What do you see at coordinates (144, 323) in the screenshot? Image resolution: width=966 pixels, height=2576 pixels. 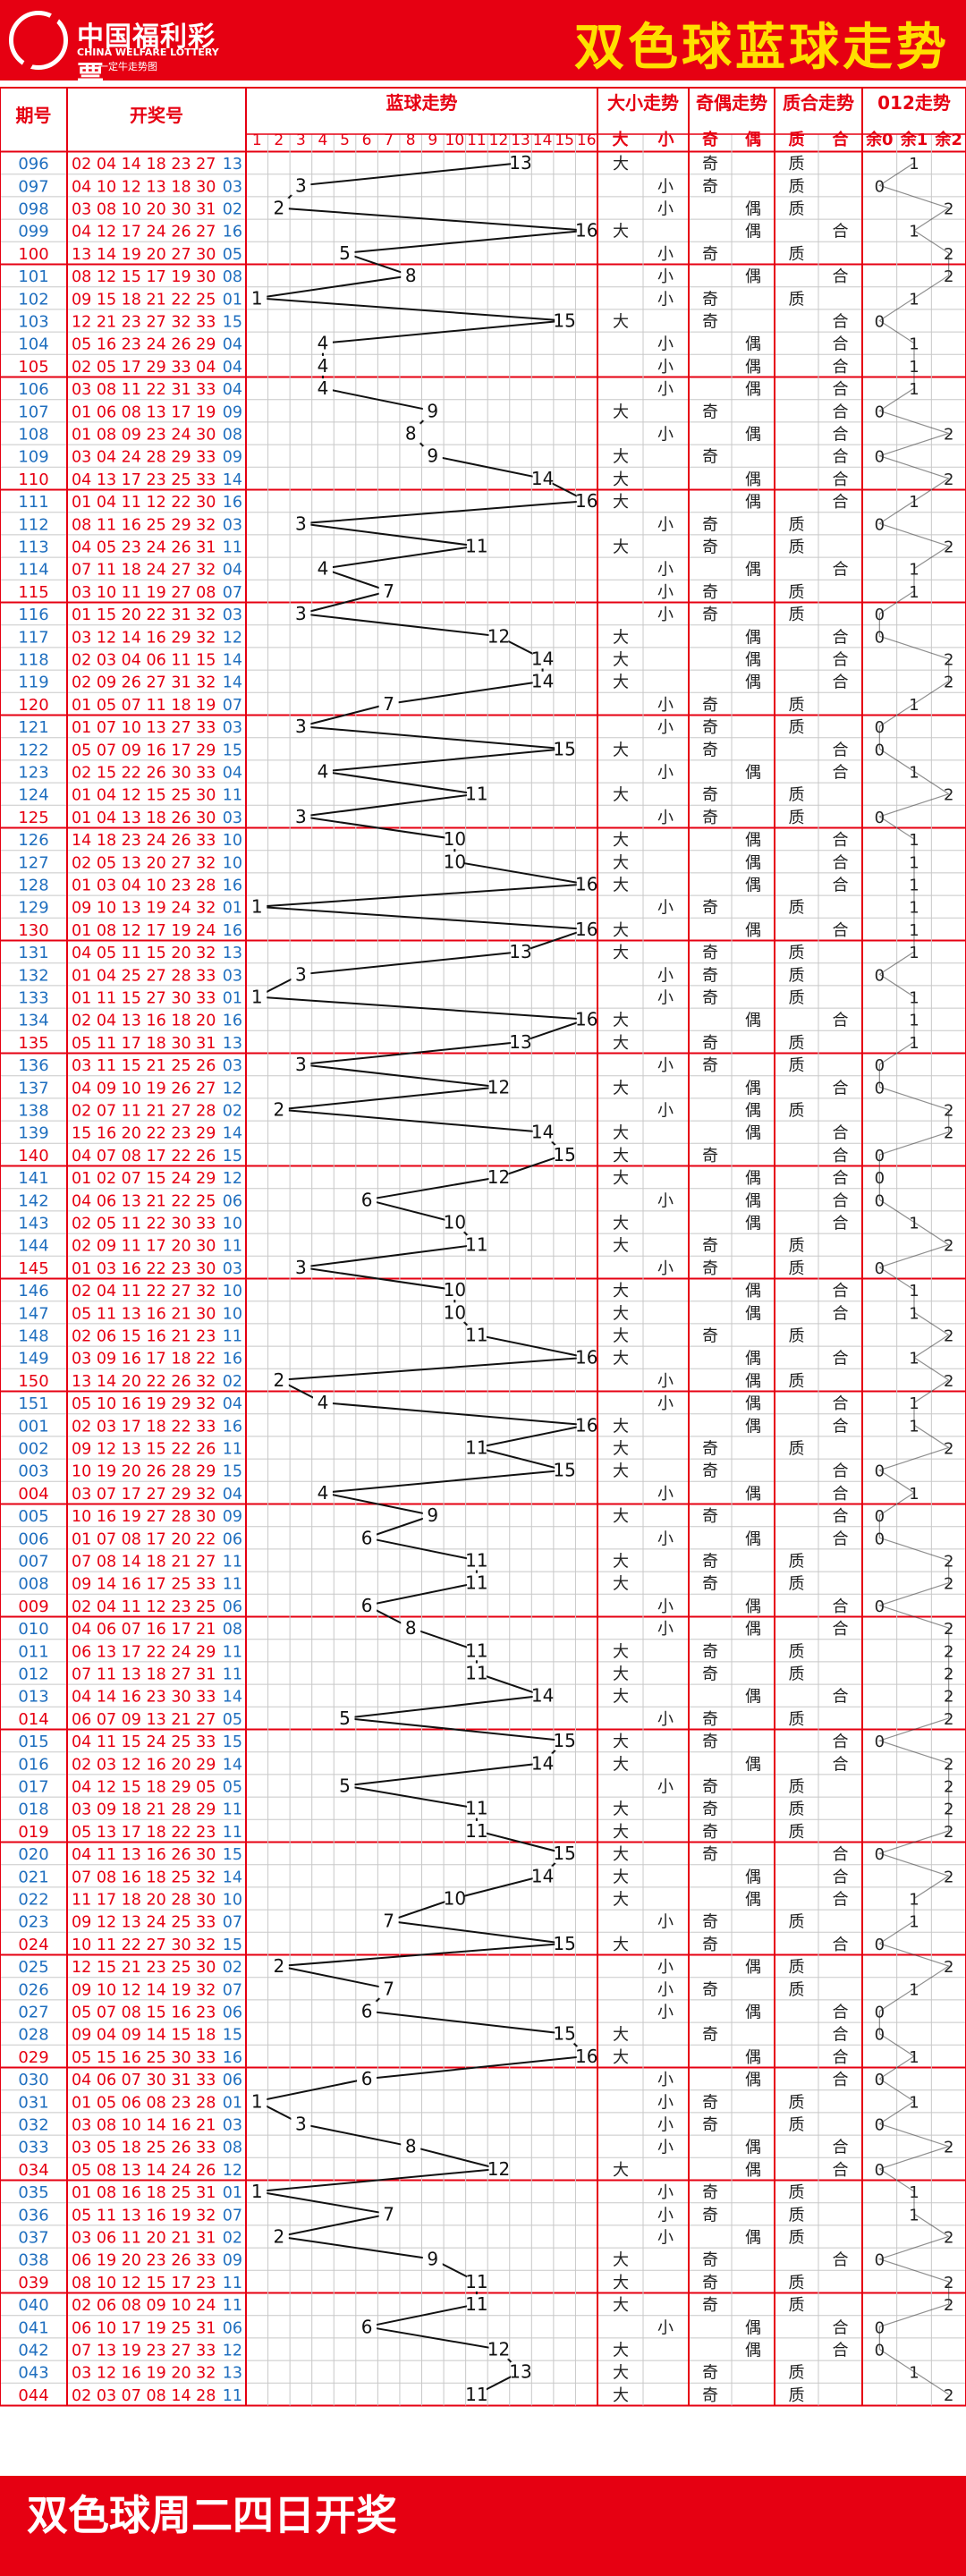 I see `red-numbers-cell: 12 21 23 27 32 33` at bounding box center [144, 323].